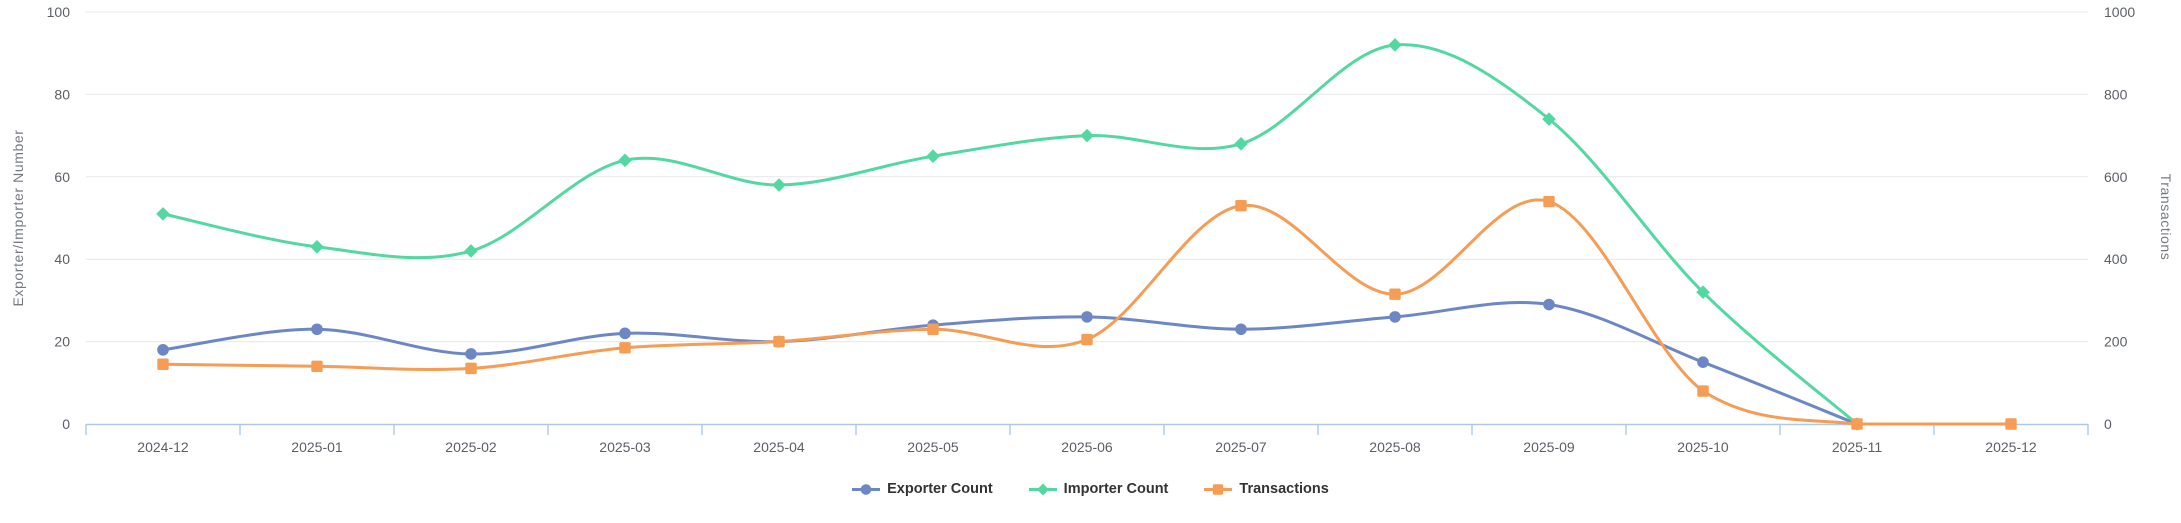 Image resolution: width=2181 pixels, height=523 pixels. I want to click on y-right-tick-label: 400, so click(2116, 259).